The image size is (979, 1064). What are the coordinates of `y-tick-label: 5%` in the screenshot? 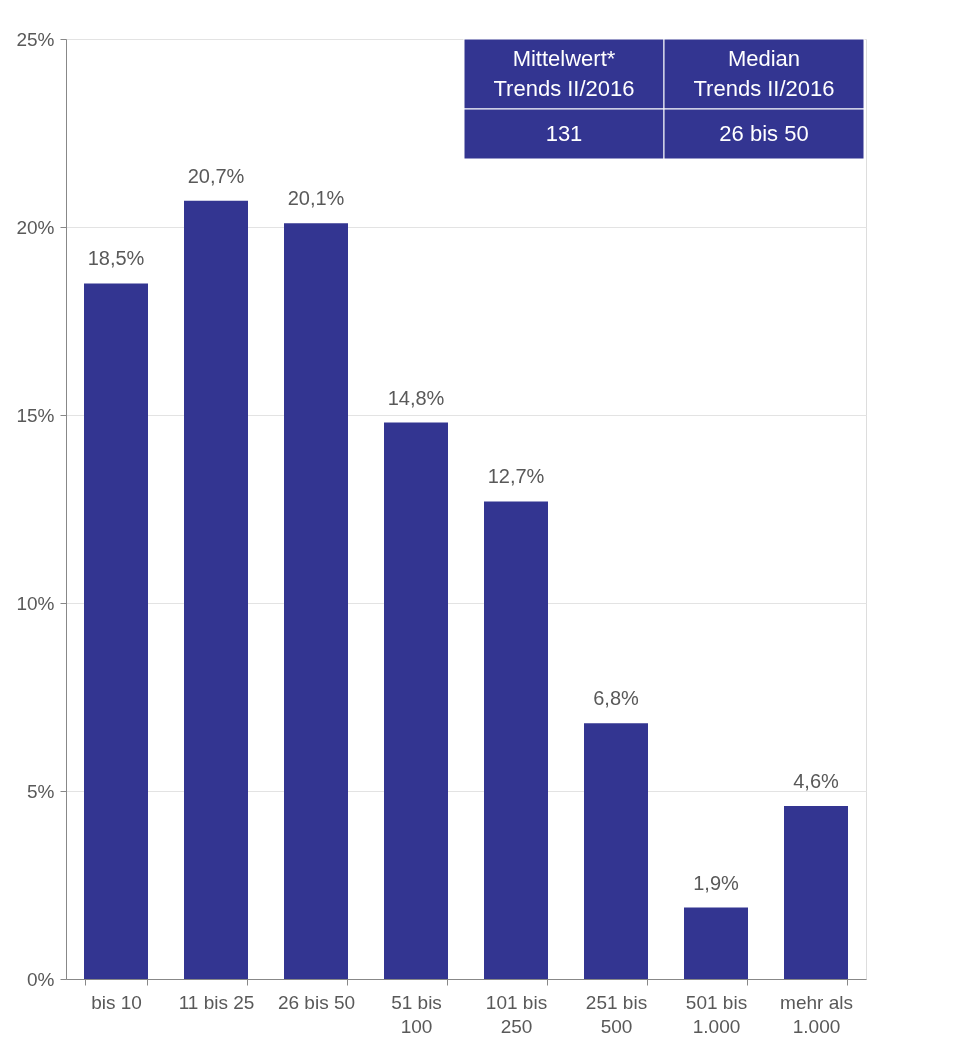 It's located at (41, 791).